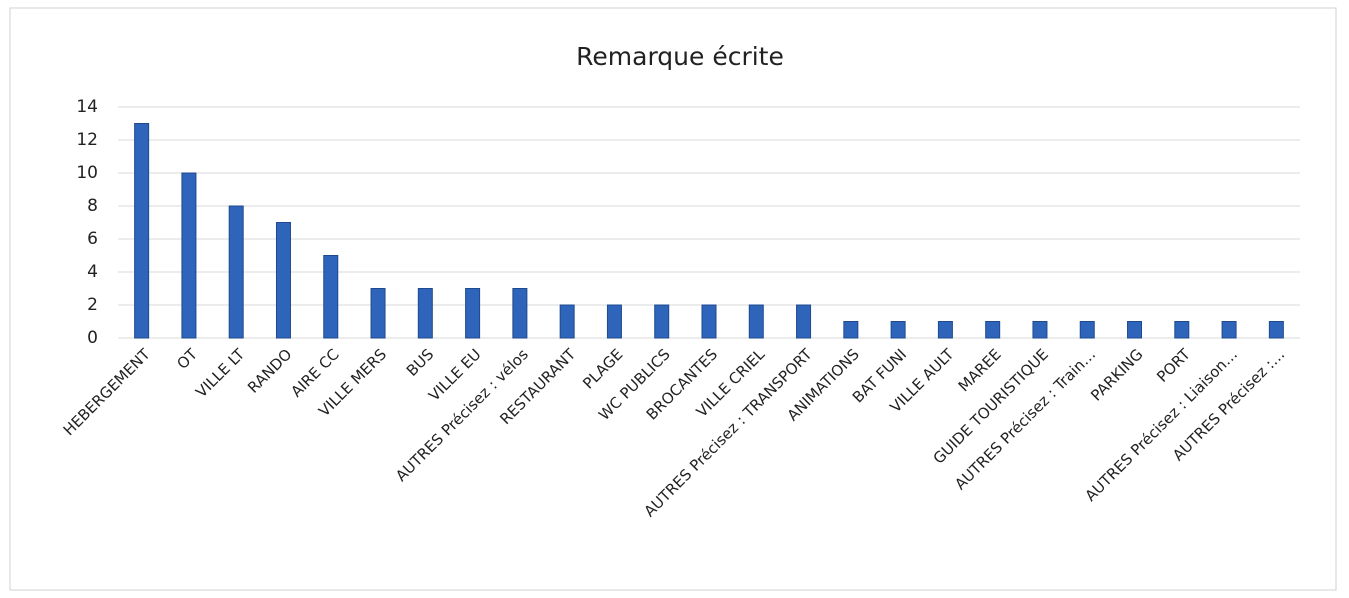 This screenshot has width=1349, height=598. I want to click on chart-title: Remarque écrite, so click(680, 56).